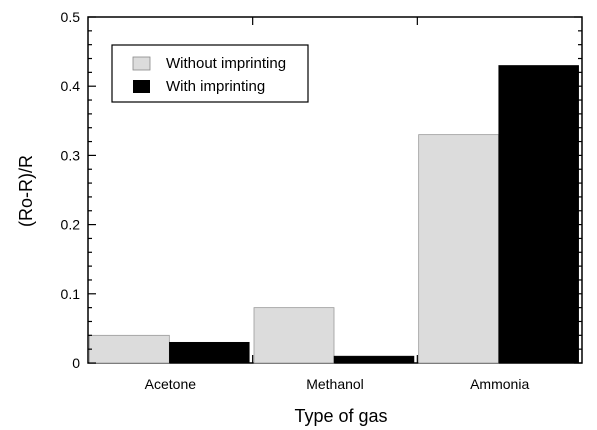 This screenshot has height=430, width=597. What do you see at coordinates (499, 384) in the screenshot?
I see `x-category-label-ammonia: Ammonia` at bounding box center [499, 384].